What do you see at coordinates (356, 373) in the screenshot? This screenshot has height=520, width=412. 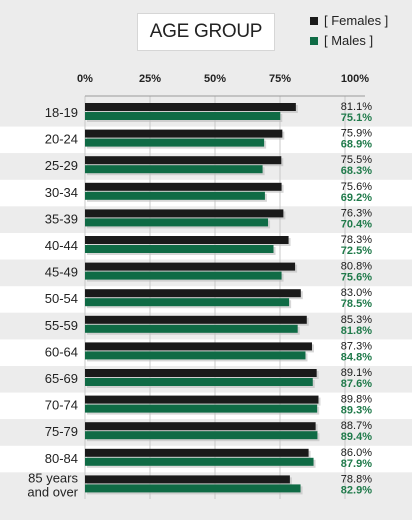 I see `value-label-females: 89.1%` at bounding box center [356, 373].